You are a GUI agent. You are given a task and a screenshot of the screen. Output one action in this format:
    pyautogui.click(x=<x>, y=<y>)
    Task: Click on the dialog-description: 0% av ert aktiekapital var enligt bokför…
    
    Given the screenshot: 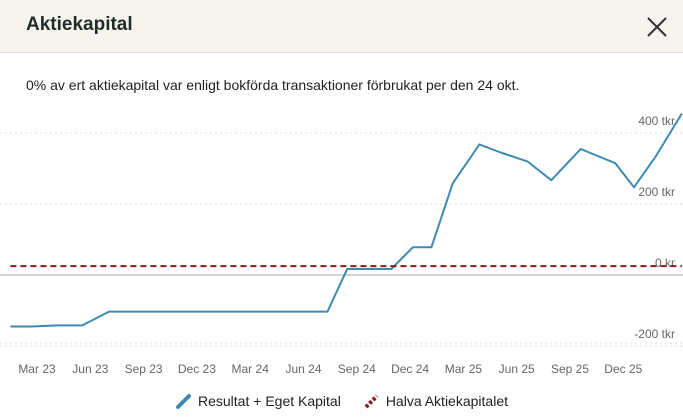 What is the action you would take?
    pyautogui.click(x=273, y=85)
    